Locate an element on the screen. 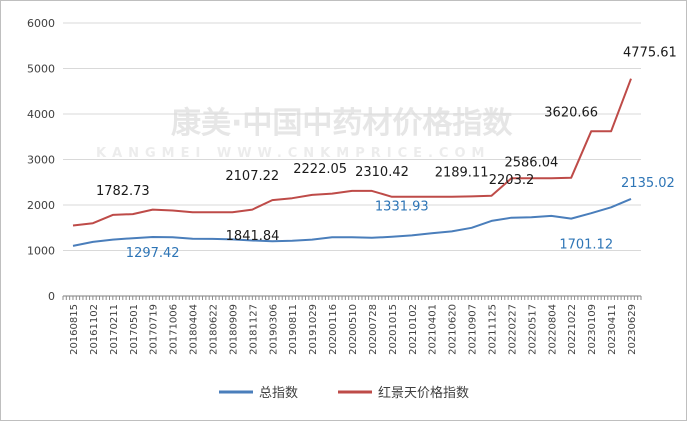  x-tick-label: 20201015 is located at coordinates (393, 329).